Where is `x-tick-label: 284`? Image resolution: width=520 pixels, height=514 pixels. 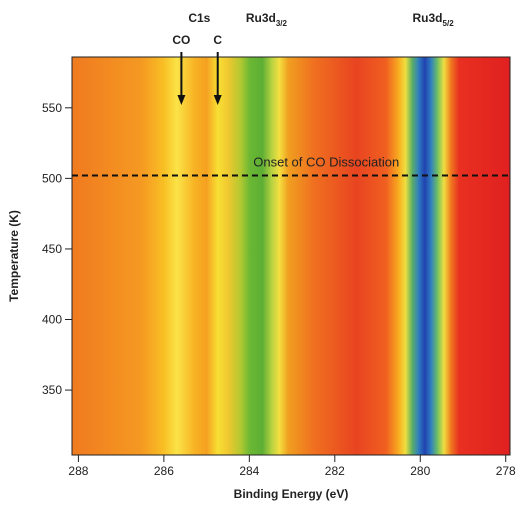 x-tick-label: 284 is located at coordinates (249, 471).